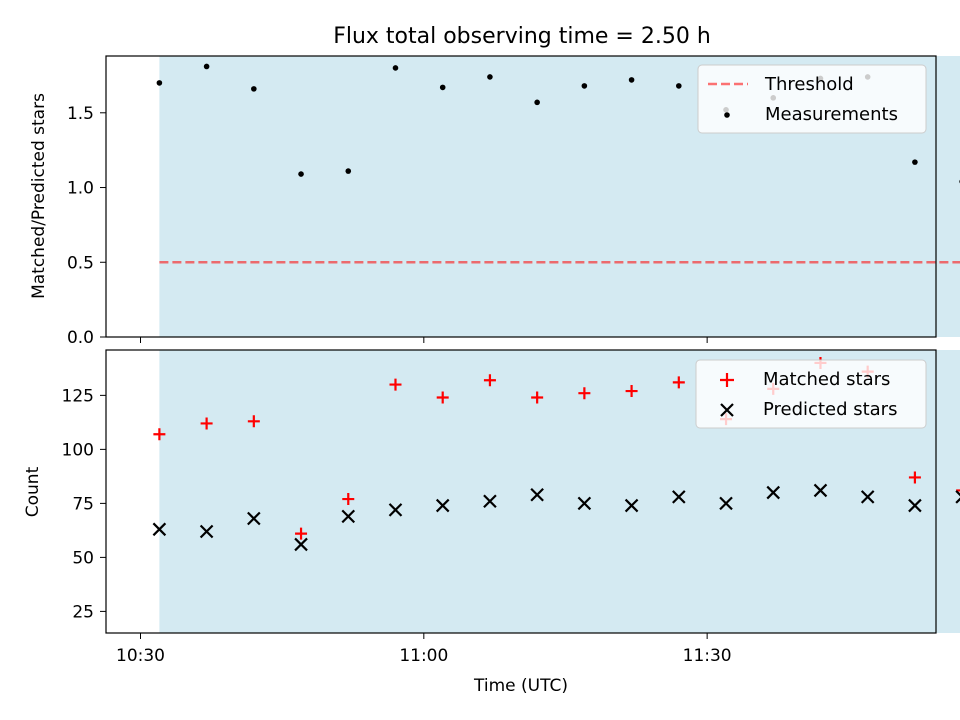 This screenshot has width=960, height=720. What do you see at coordinates (826, 379) in the screenshot?
I see `matched-legend-label: Matched stars` at bounding box center [826, 379].